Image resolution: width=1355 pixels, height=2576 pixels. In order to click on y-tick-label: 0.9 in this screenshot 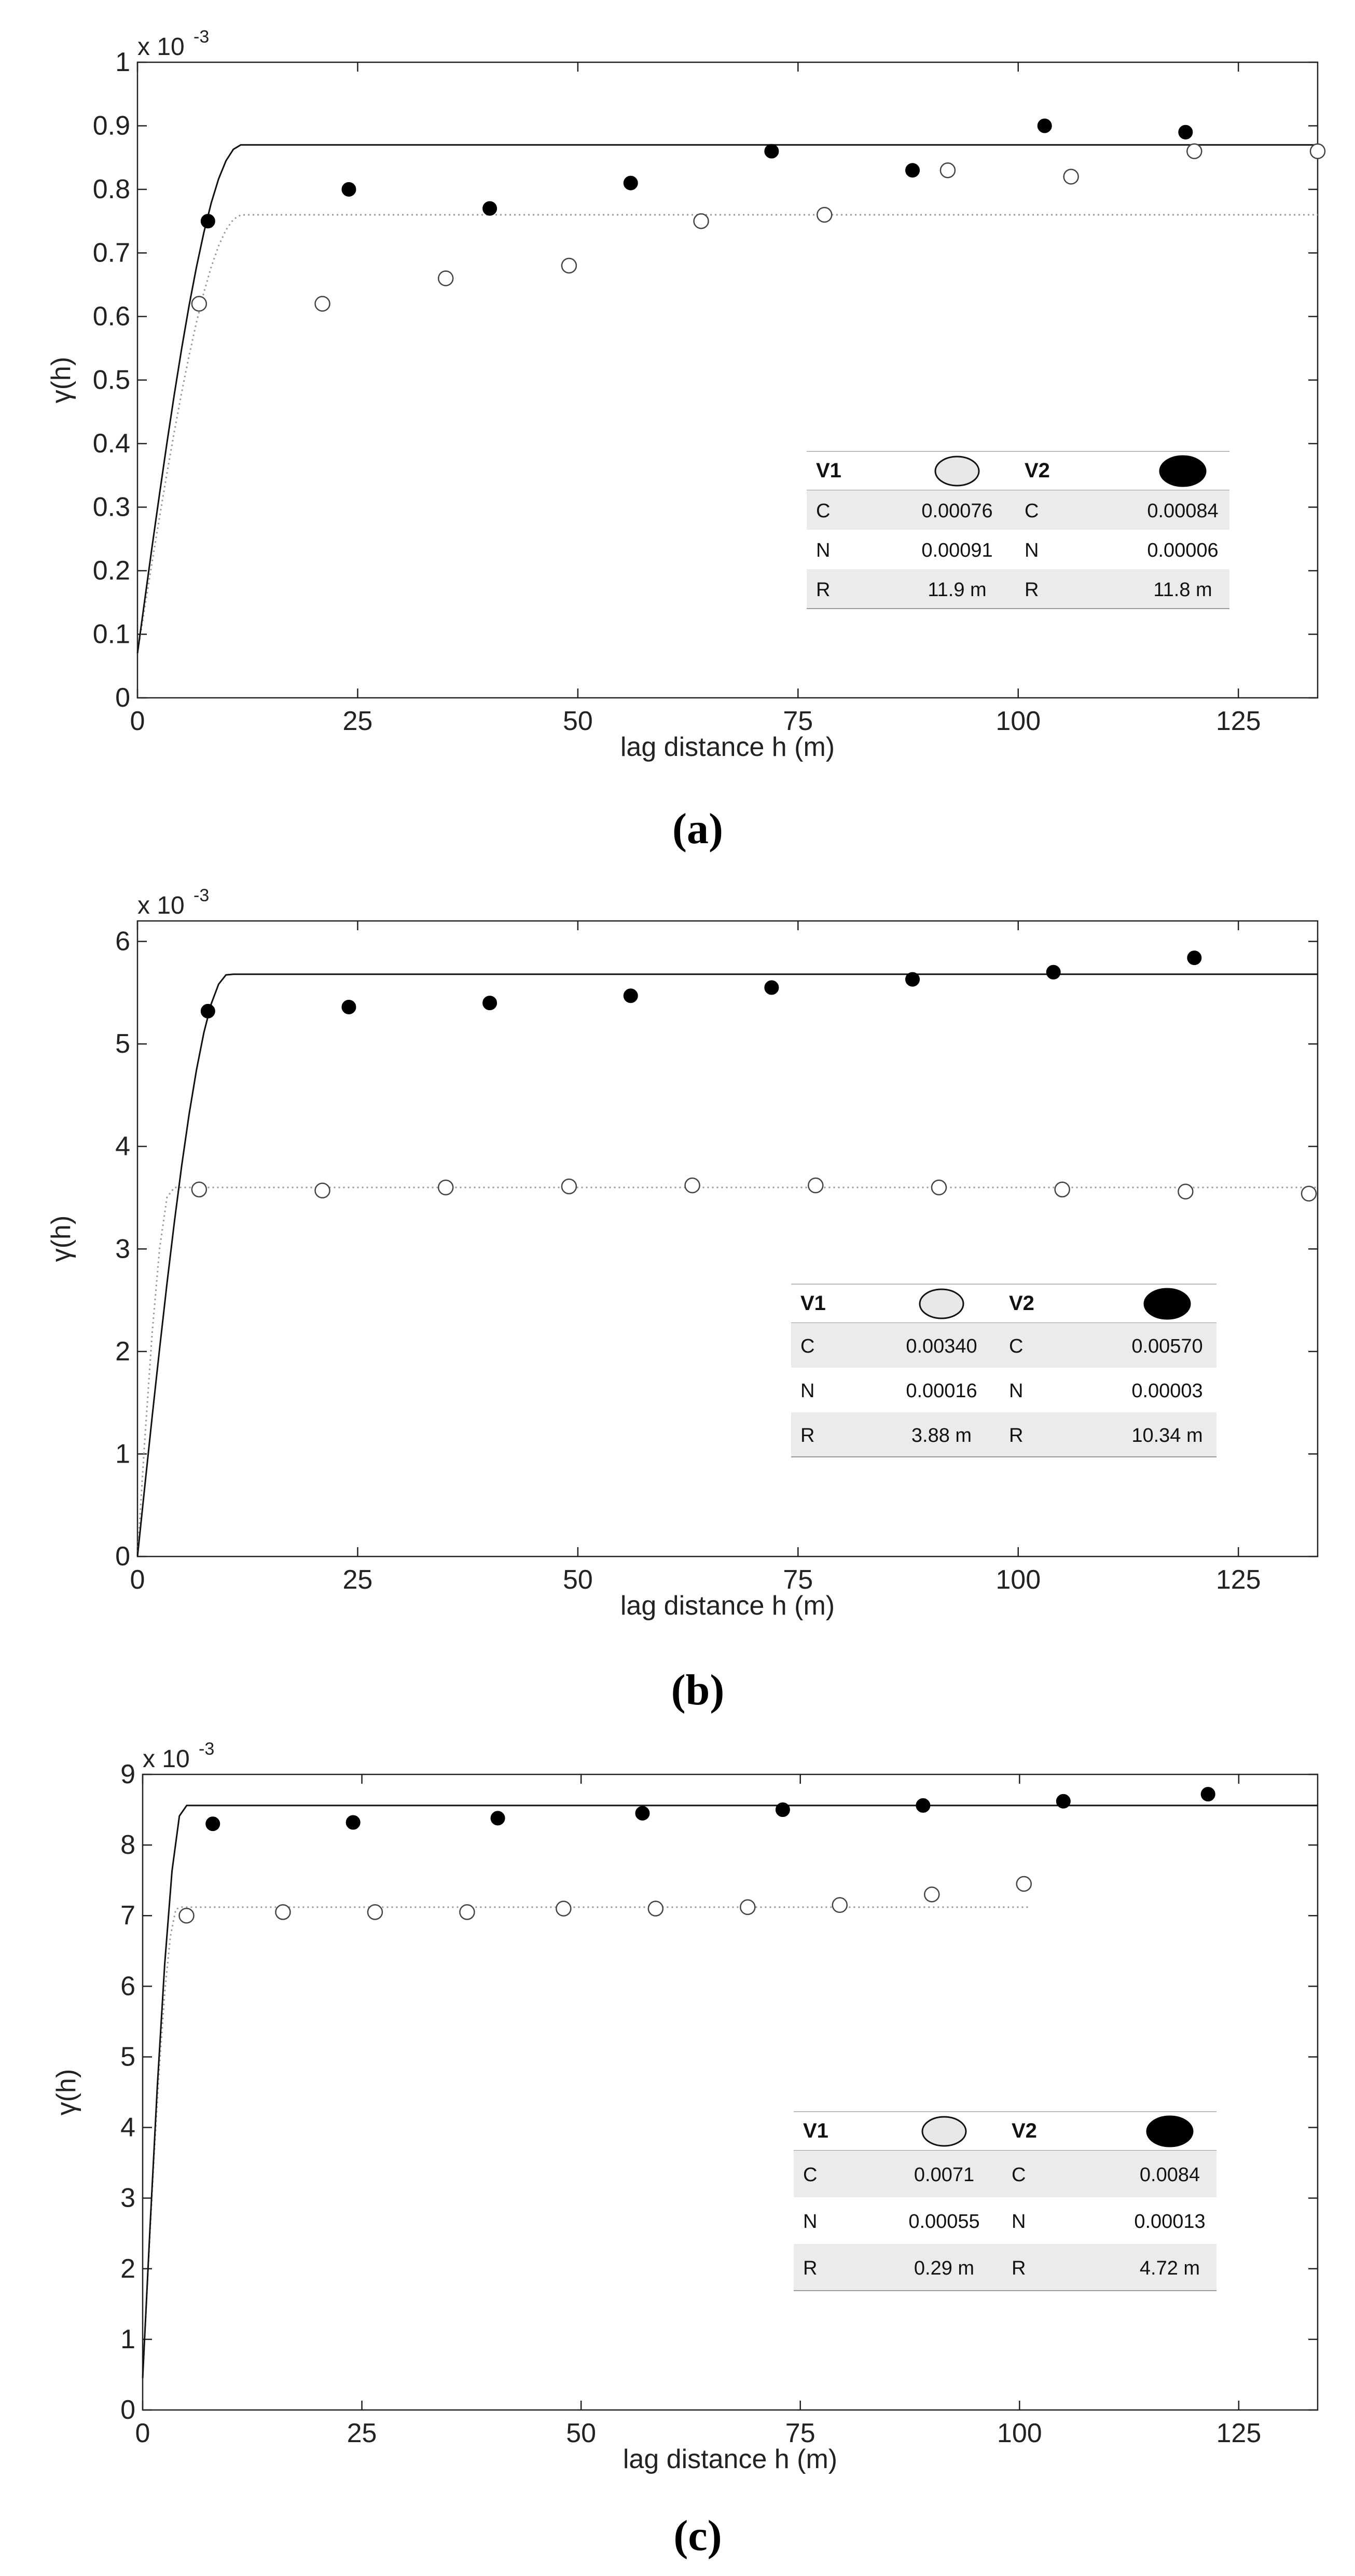, I will do `click(111, 126)`.